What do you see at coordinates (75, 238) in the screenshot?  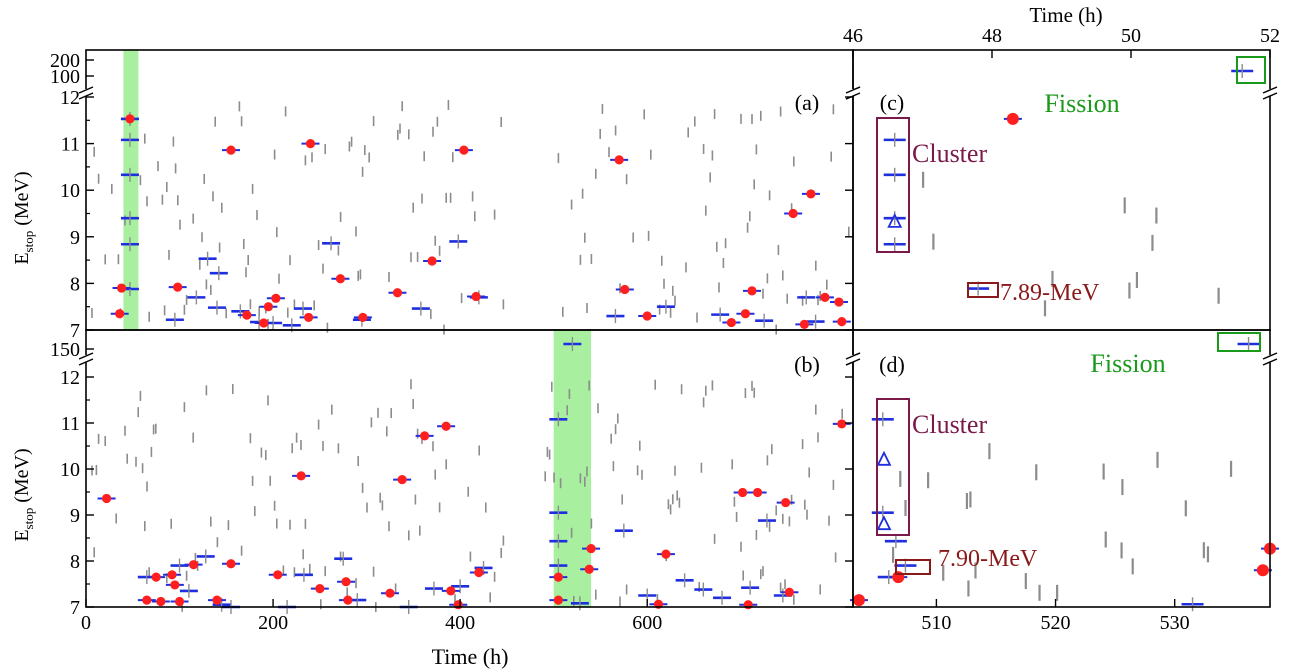 I see `y-tick-label-a: 9` at bounding box center [75, 238].